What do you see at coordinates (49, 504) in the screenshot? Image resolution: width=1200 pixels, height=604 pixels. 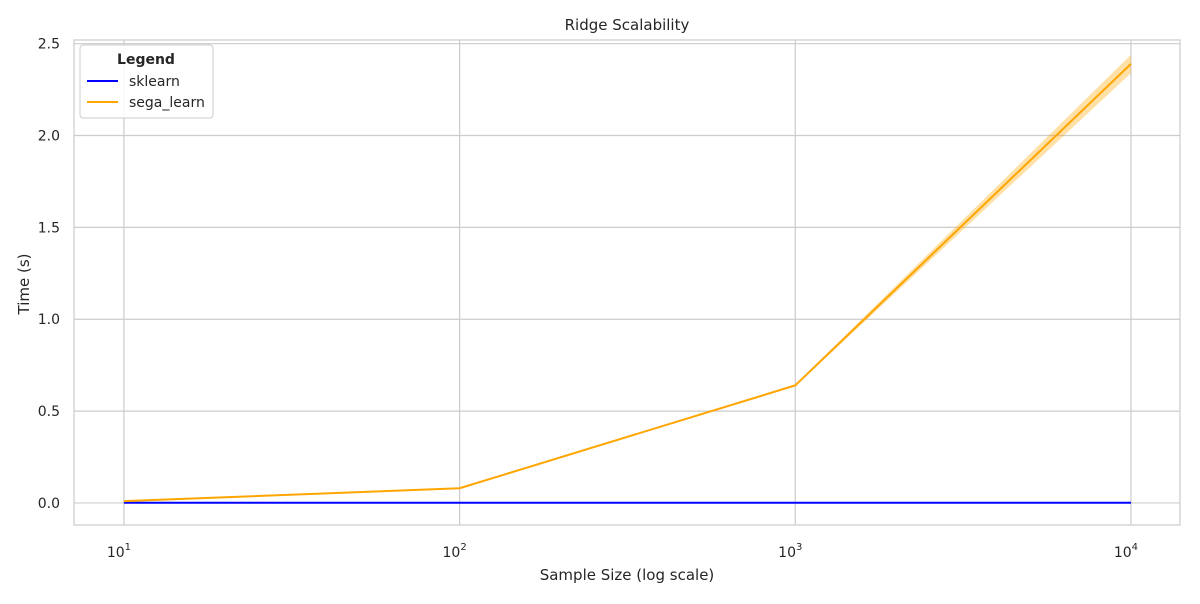 I see `y-tick-label: 0.0` at bounding box center [49, 504].